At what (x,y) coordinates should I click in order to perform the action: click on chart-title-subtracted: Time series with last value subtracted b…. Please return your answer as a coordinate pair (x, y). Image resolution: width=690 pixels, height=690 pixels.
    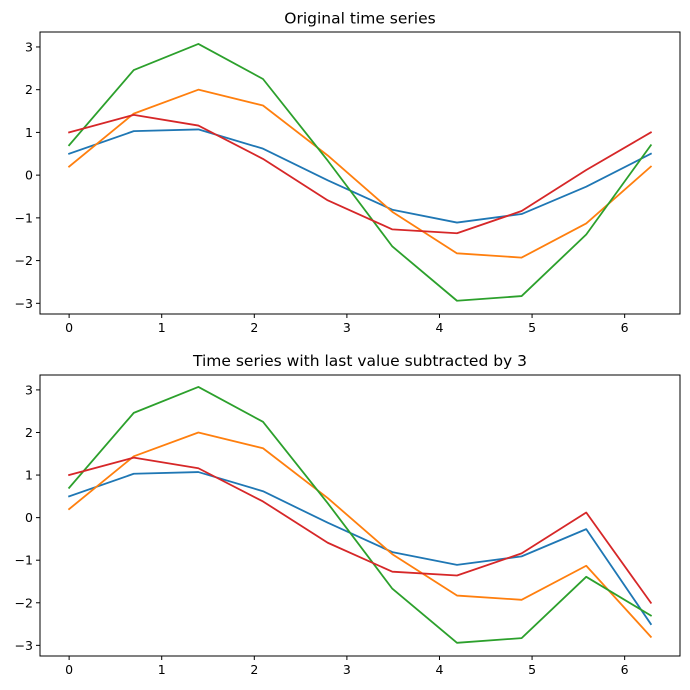
    Looking at the image, I should click on (359, 361).